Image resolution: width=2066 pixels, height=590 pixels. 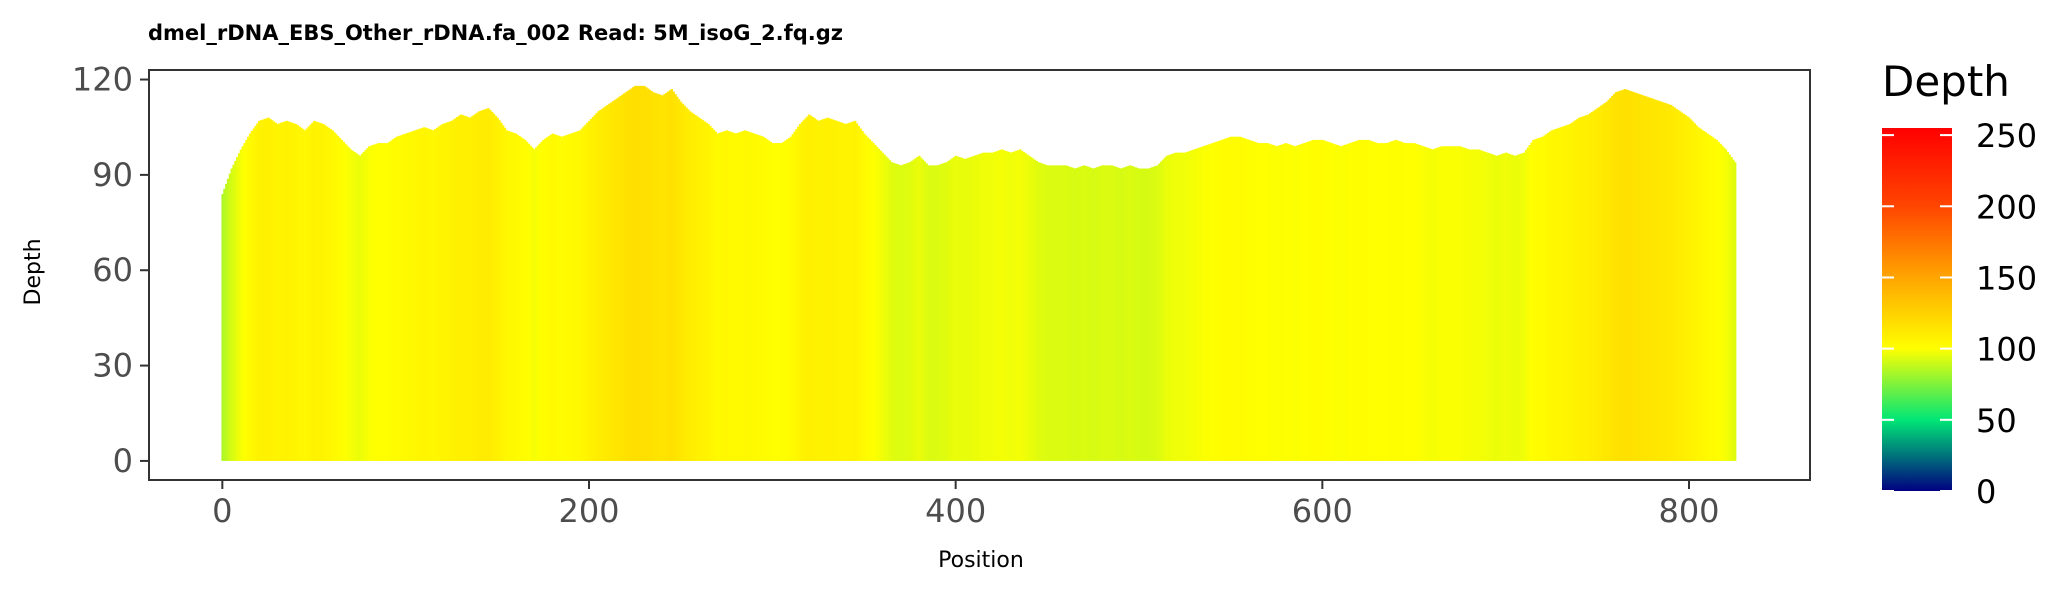 I want to click on legend-ticks: 0 50 100 150 200 250, so click(x=1959, y=314).